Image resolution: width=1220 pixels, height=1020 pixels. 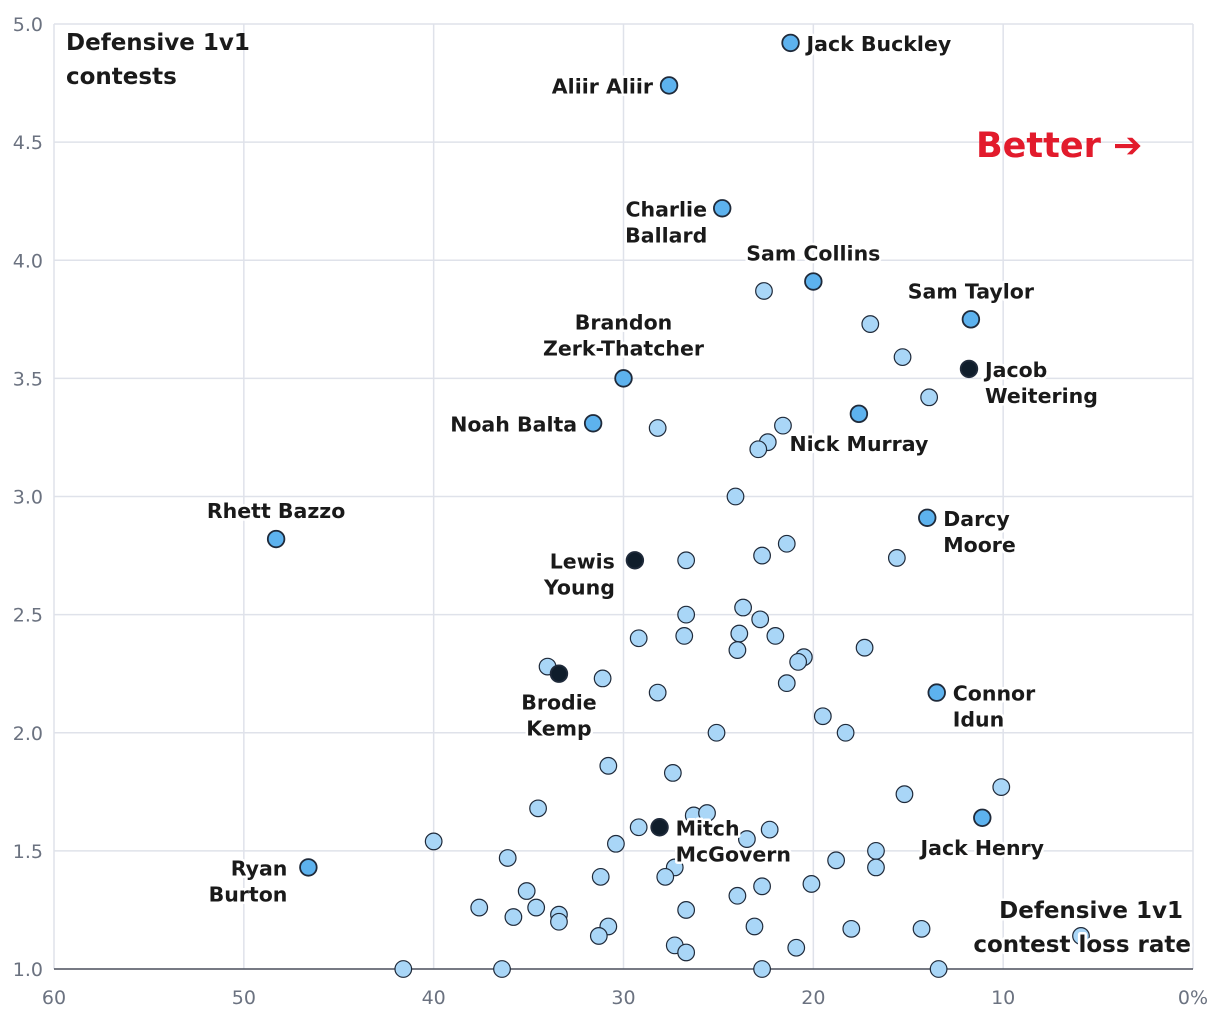 What do you see at coordinates (666, 222) in the screenshot?
I see `point-label: Charlie Ballard` at bounding box center [666, 222].